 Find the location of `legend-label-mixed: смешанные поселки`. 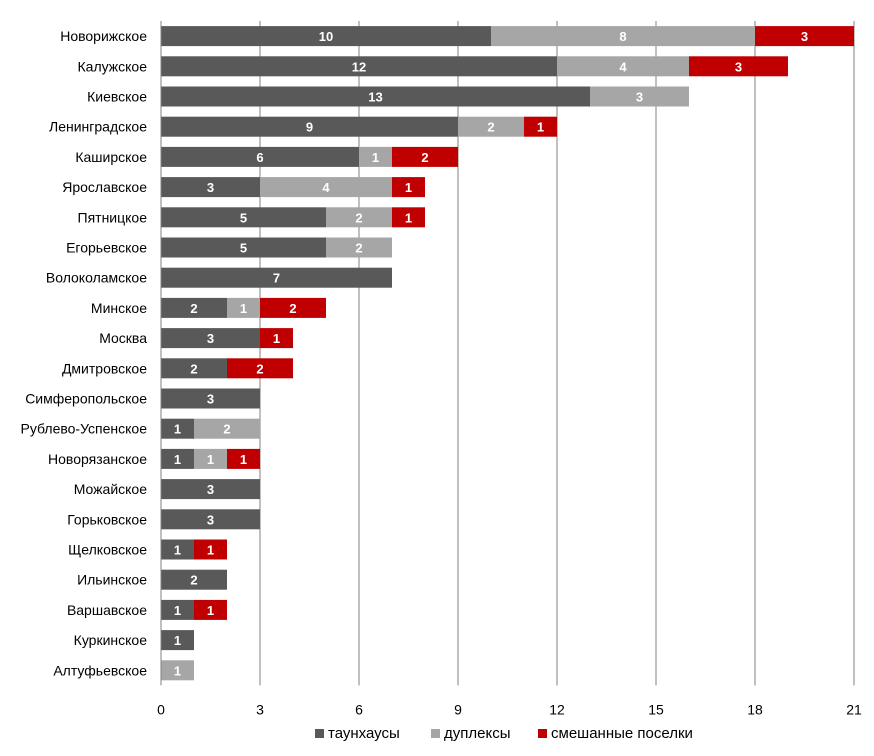

legend-label-mixed: смешанные поселки is located at coordinates (622, 733).